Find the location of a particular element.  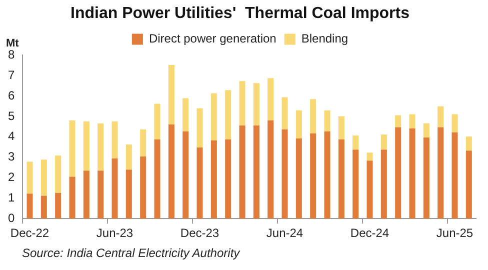

y-tick-label: 4 is located at coordinates (11, 136).